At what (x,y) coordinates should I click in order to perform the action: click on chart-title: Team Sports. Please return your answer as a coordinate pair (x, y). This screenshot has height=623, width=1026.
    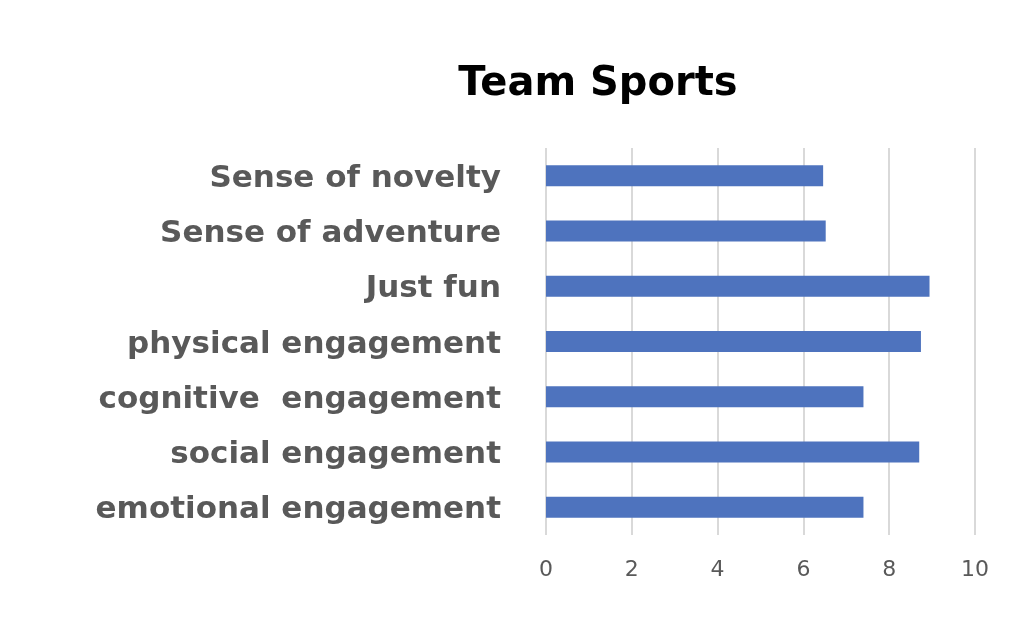
    Looking at the image, I should click on (598, 81).